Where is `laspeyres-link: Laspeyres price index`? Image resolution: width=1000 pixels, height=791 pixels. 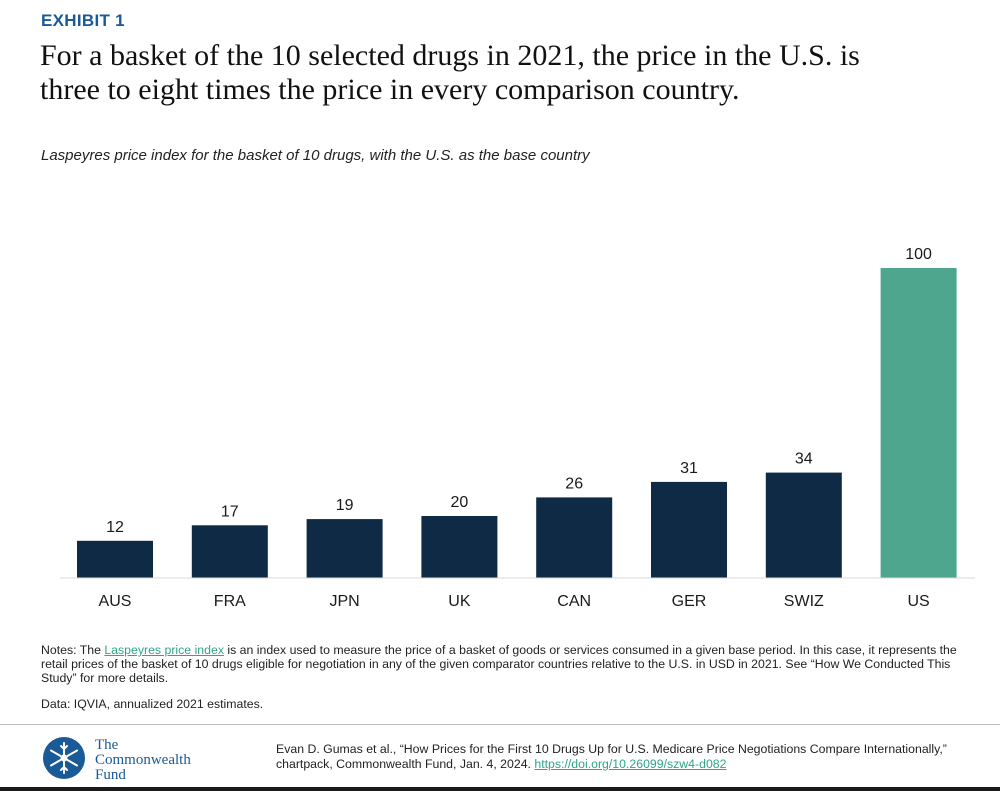
laspeyres-link: Laspeyres price index is located at coordinates (164, 650).